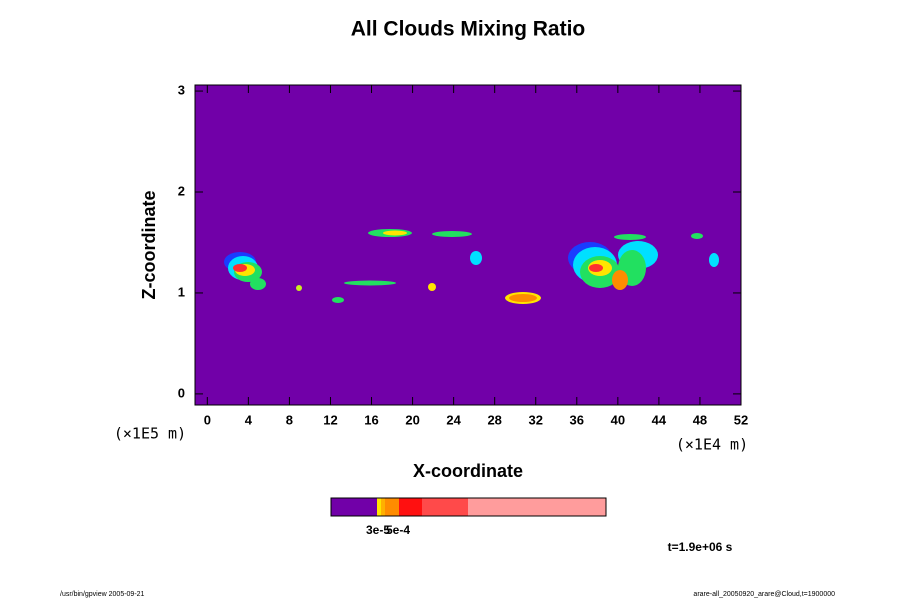 This screenshot has height=600, width=900. What do you see at coordinates (102, 594) in the screenshot?
I see `footer-left: /usr/bin/gpview 2005-09-21` at bounding box center [102, 594].